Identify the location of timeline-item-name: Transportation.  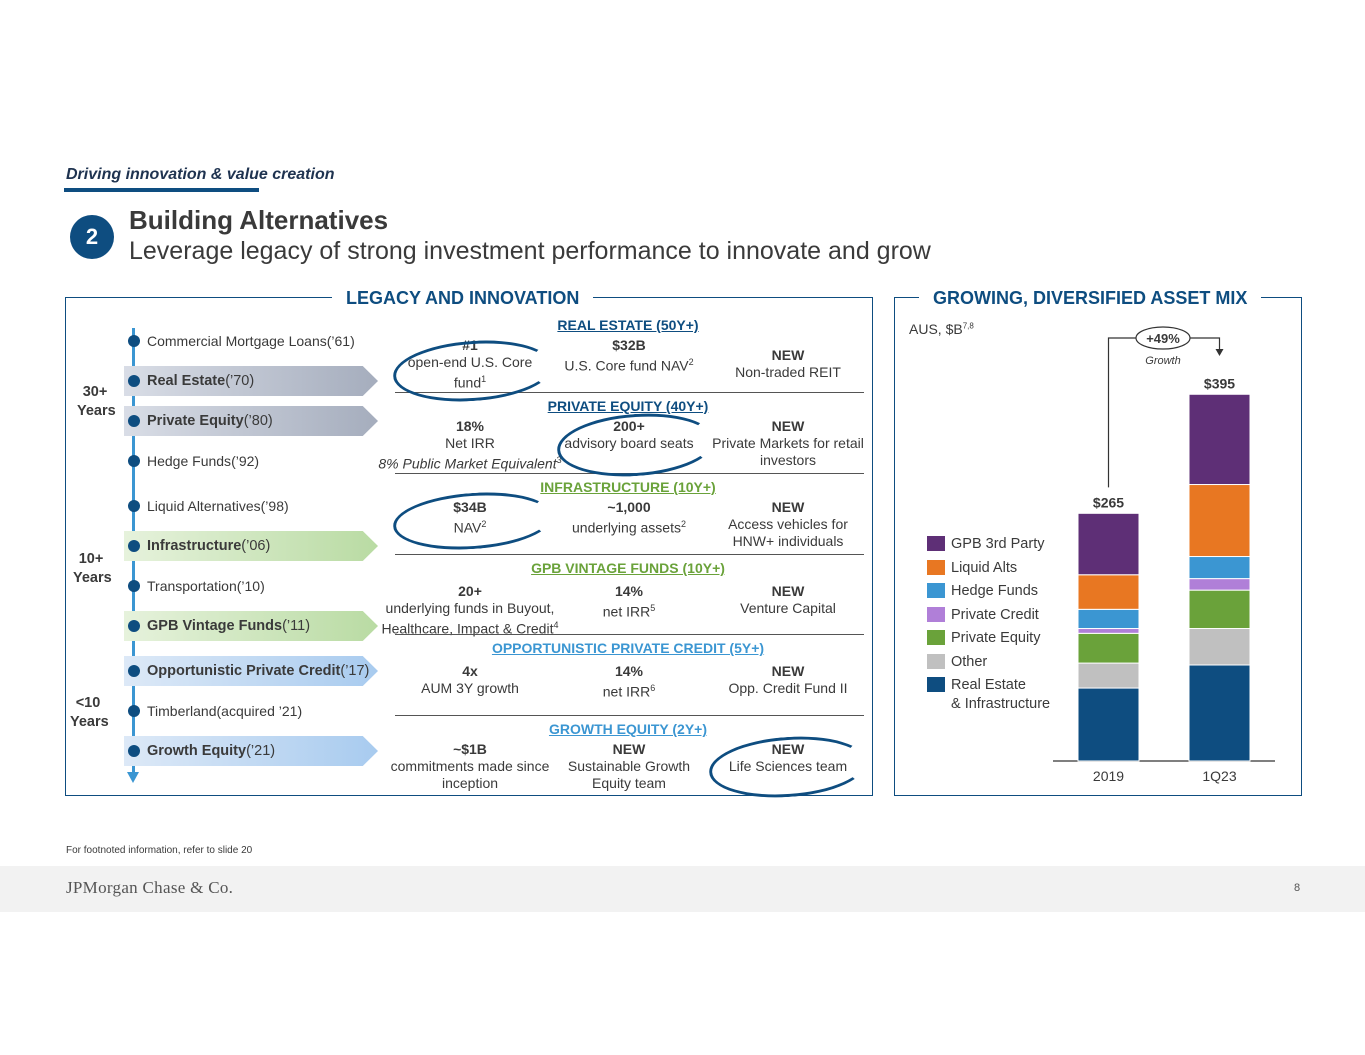
(192, 586).